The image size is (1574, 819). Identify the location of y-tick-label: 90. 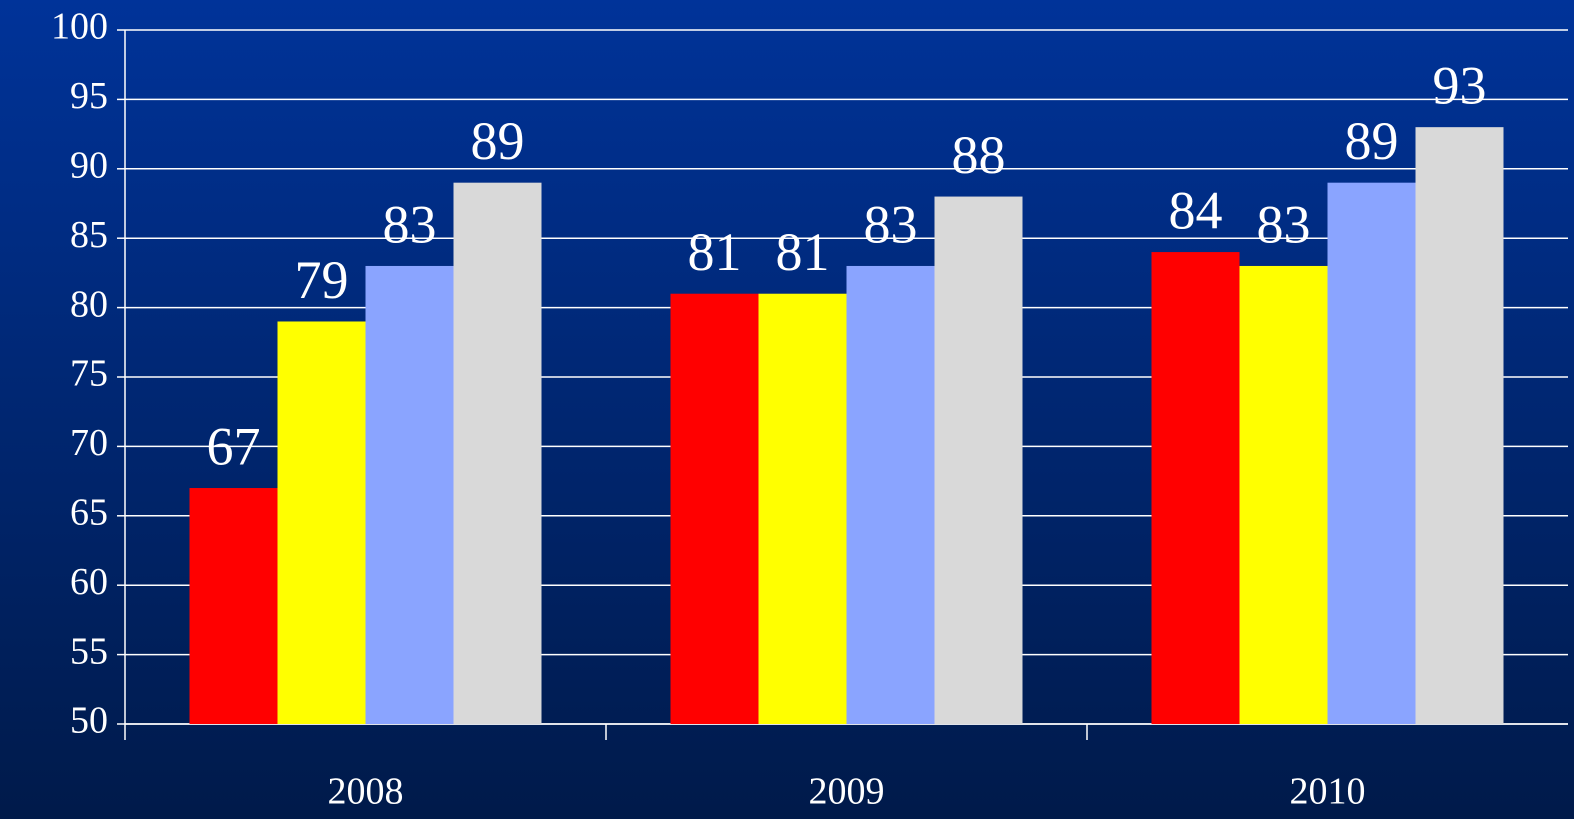
(89, 166).